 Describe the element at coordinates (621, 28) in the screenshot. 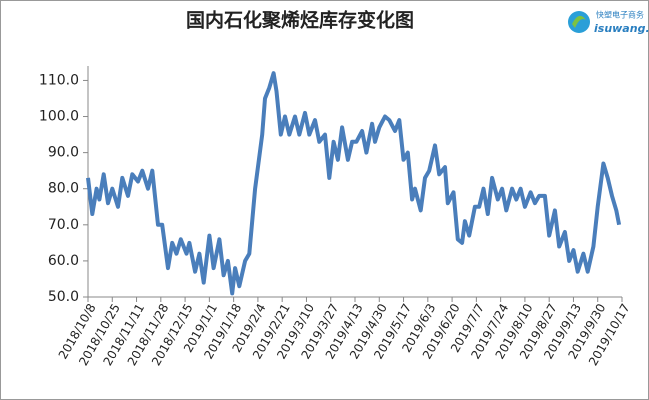

I see `logo-site: isuwang.com` at that location.